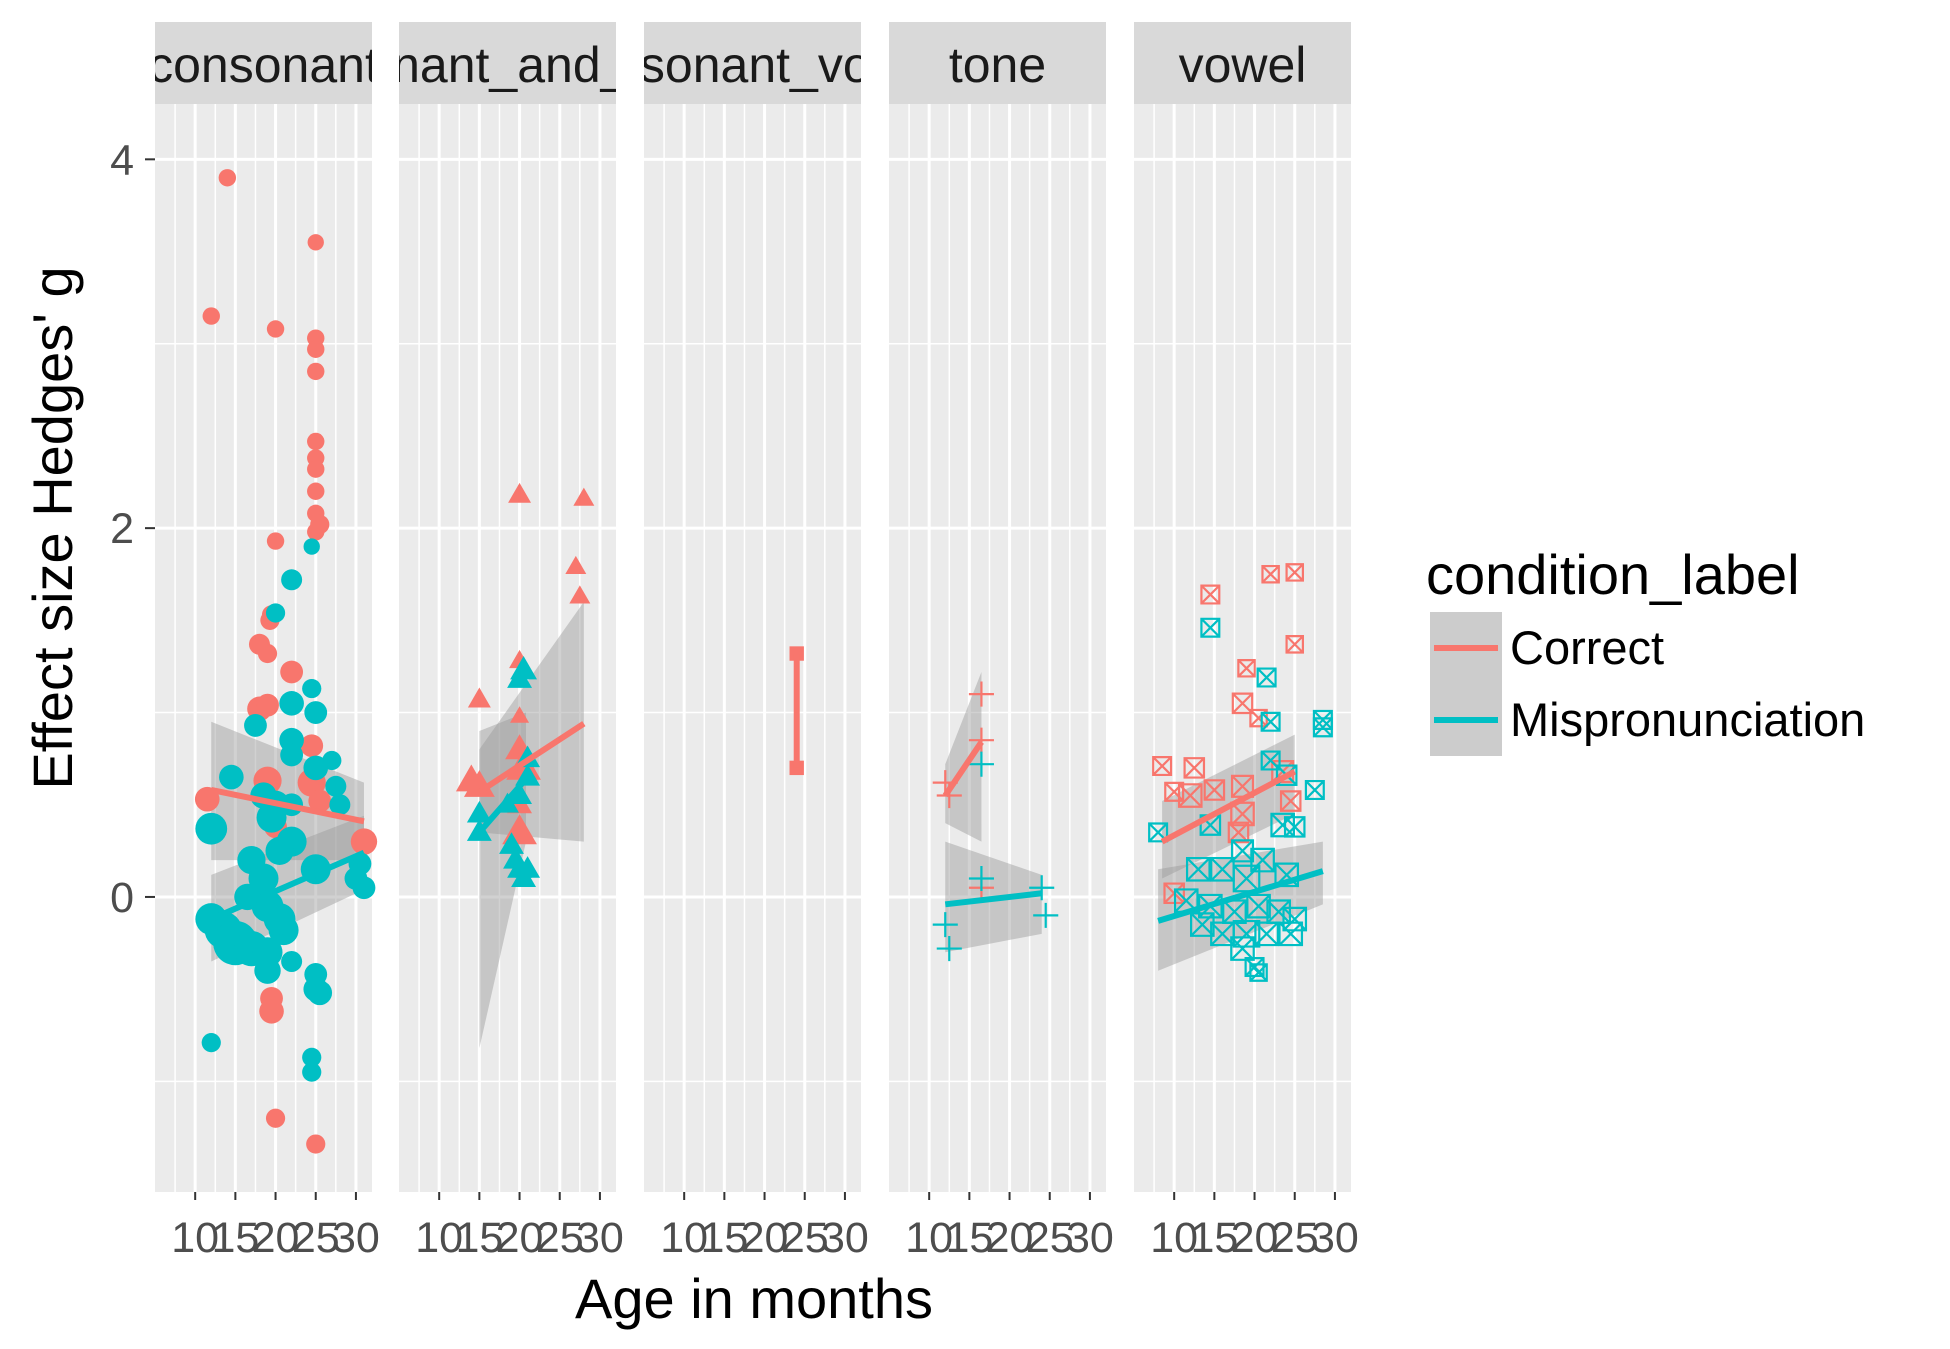 This screenshot has height=1349, width=1950. Describe the element at coordinates (997, 65) in the screenshot. I see `facet-strip-label: tone` at that location.